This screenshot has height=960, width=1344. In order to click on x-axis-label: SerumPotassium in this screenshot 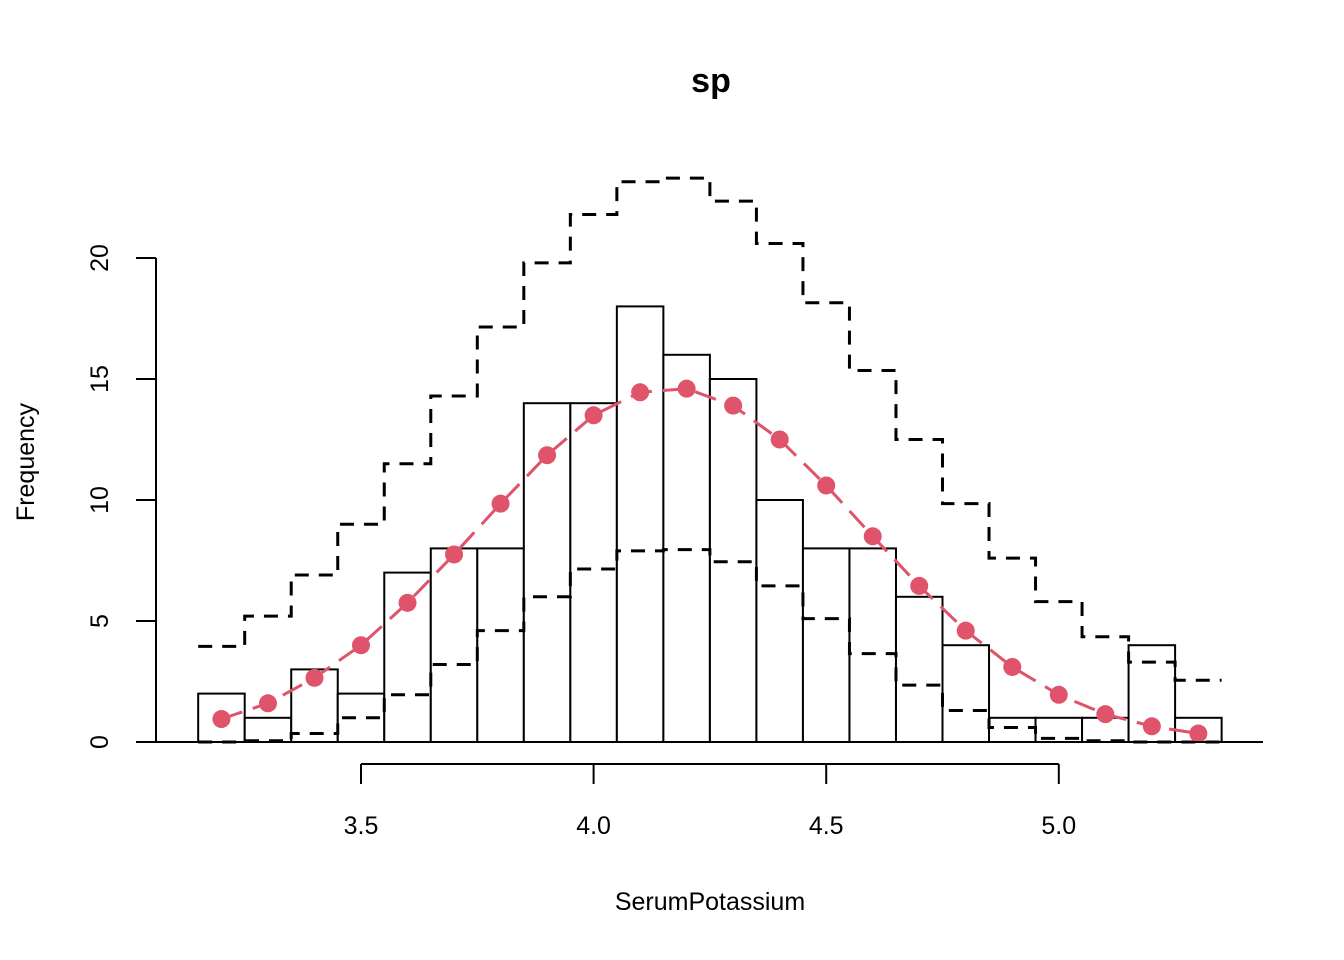, I will do `click(710, 902)`.